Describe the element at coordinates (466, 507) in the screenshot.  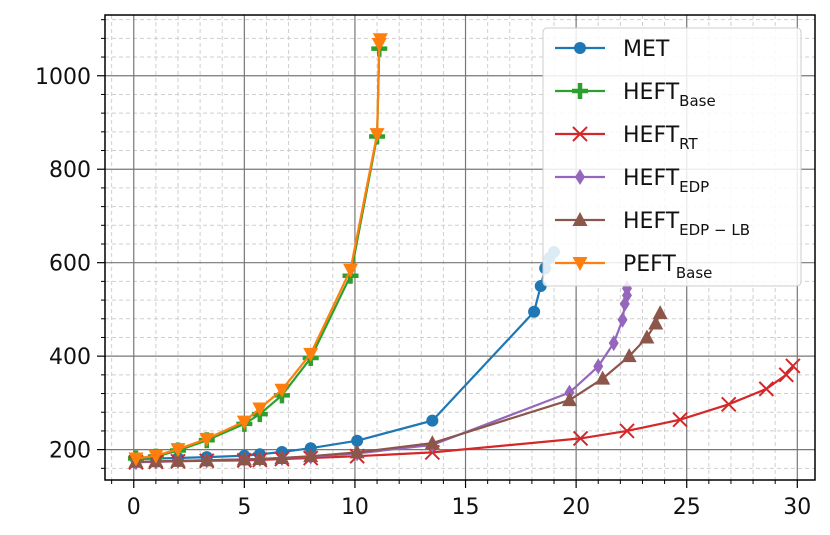
I see `x-tick-label: 15` at that location.